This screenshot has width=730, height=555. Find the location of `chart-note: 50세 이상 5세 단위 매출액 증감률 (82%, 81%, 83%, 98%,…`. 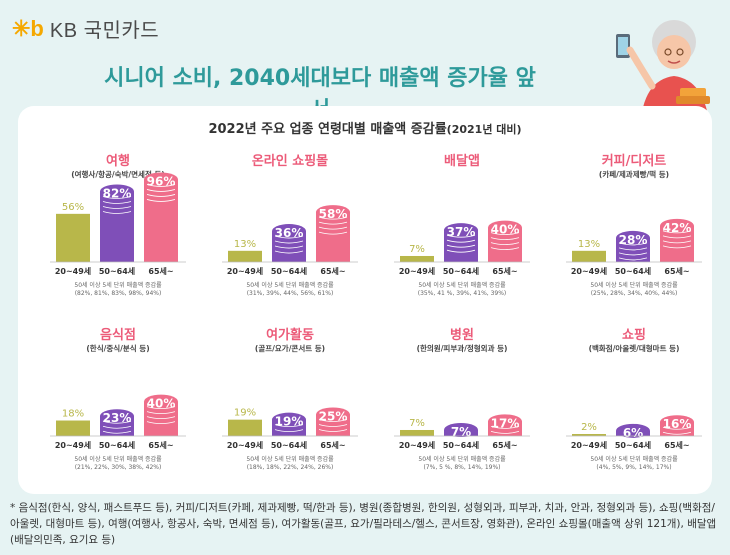

chart-note: 50세 이상 5세 단위 매출액 증감률 (82%, 81%, 83%, 98%,… is located at coordinates (118, 290).